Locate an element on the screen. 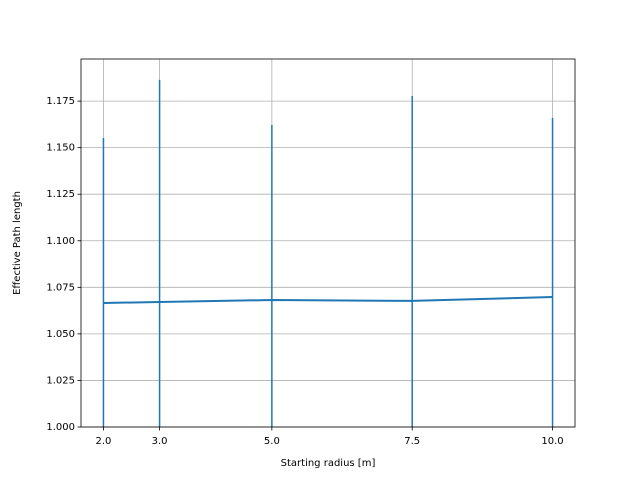 The width and height of the screenshot is (640, 480). x-tick-label: 7.5 is located at coordinates (412, 441).